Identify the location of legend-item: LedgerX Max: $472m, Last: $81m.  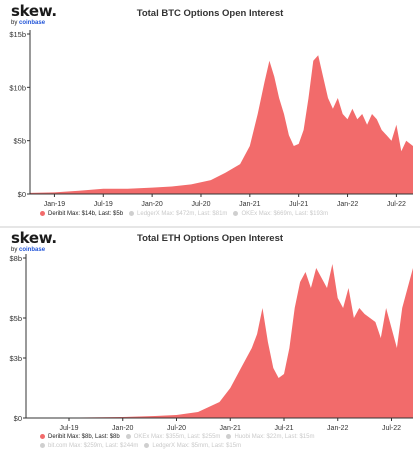
(178, 214).